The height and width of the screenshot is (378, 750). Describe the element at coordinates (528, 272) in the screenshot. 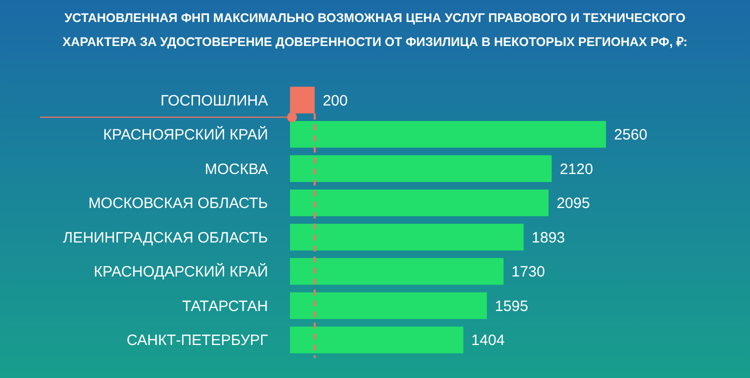

I see `data-label: 1730` at that location.